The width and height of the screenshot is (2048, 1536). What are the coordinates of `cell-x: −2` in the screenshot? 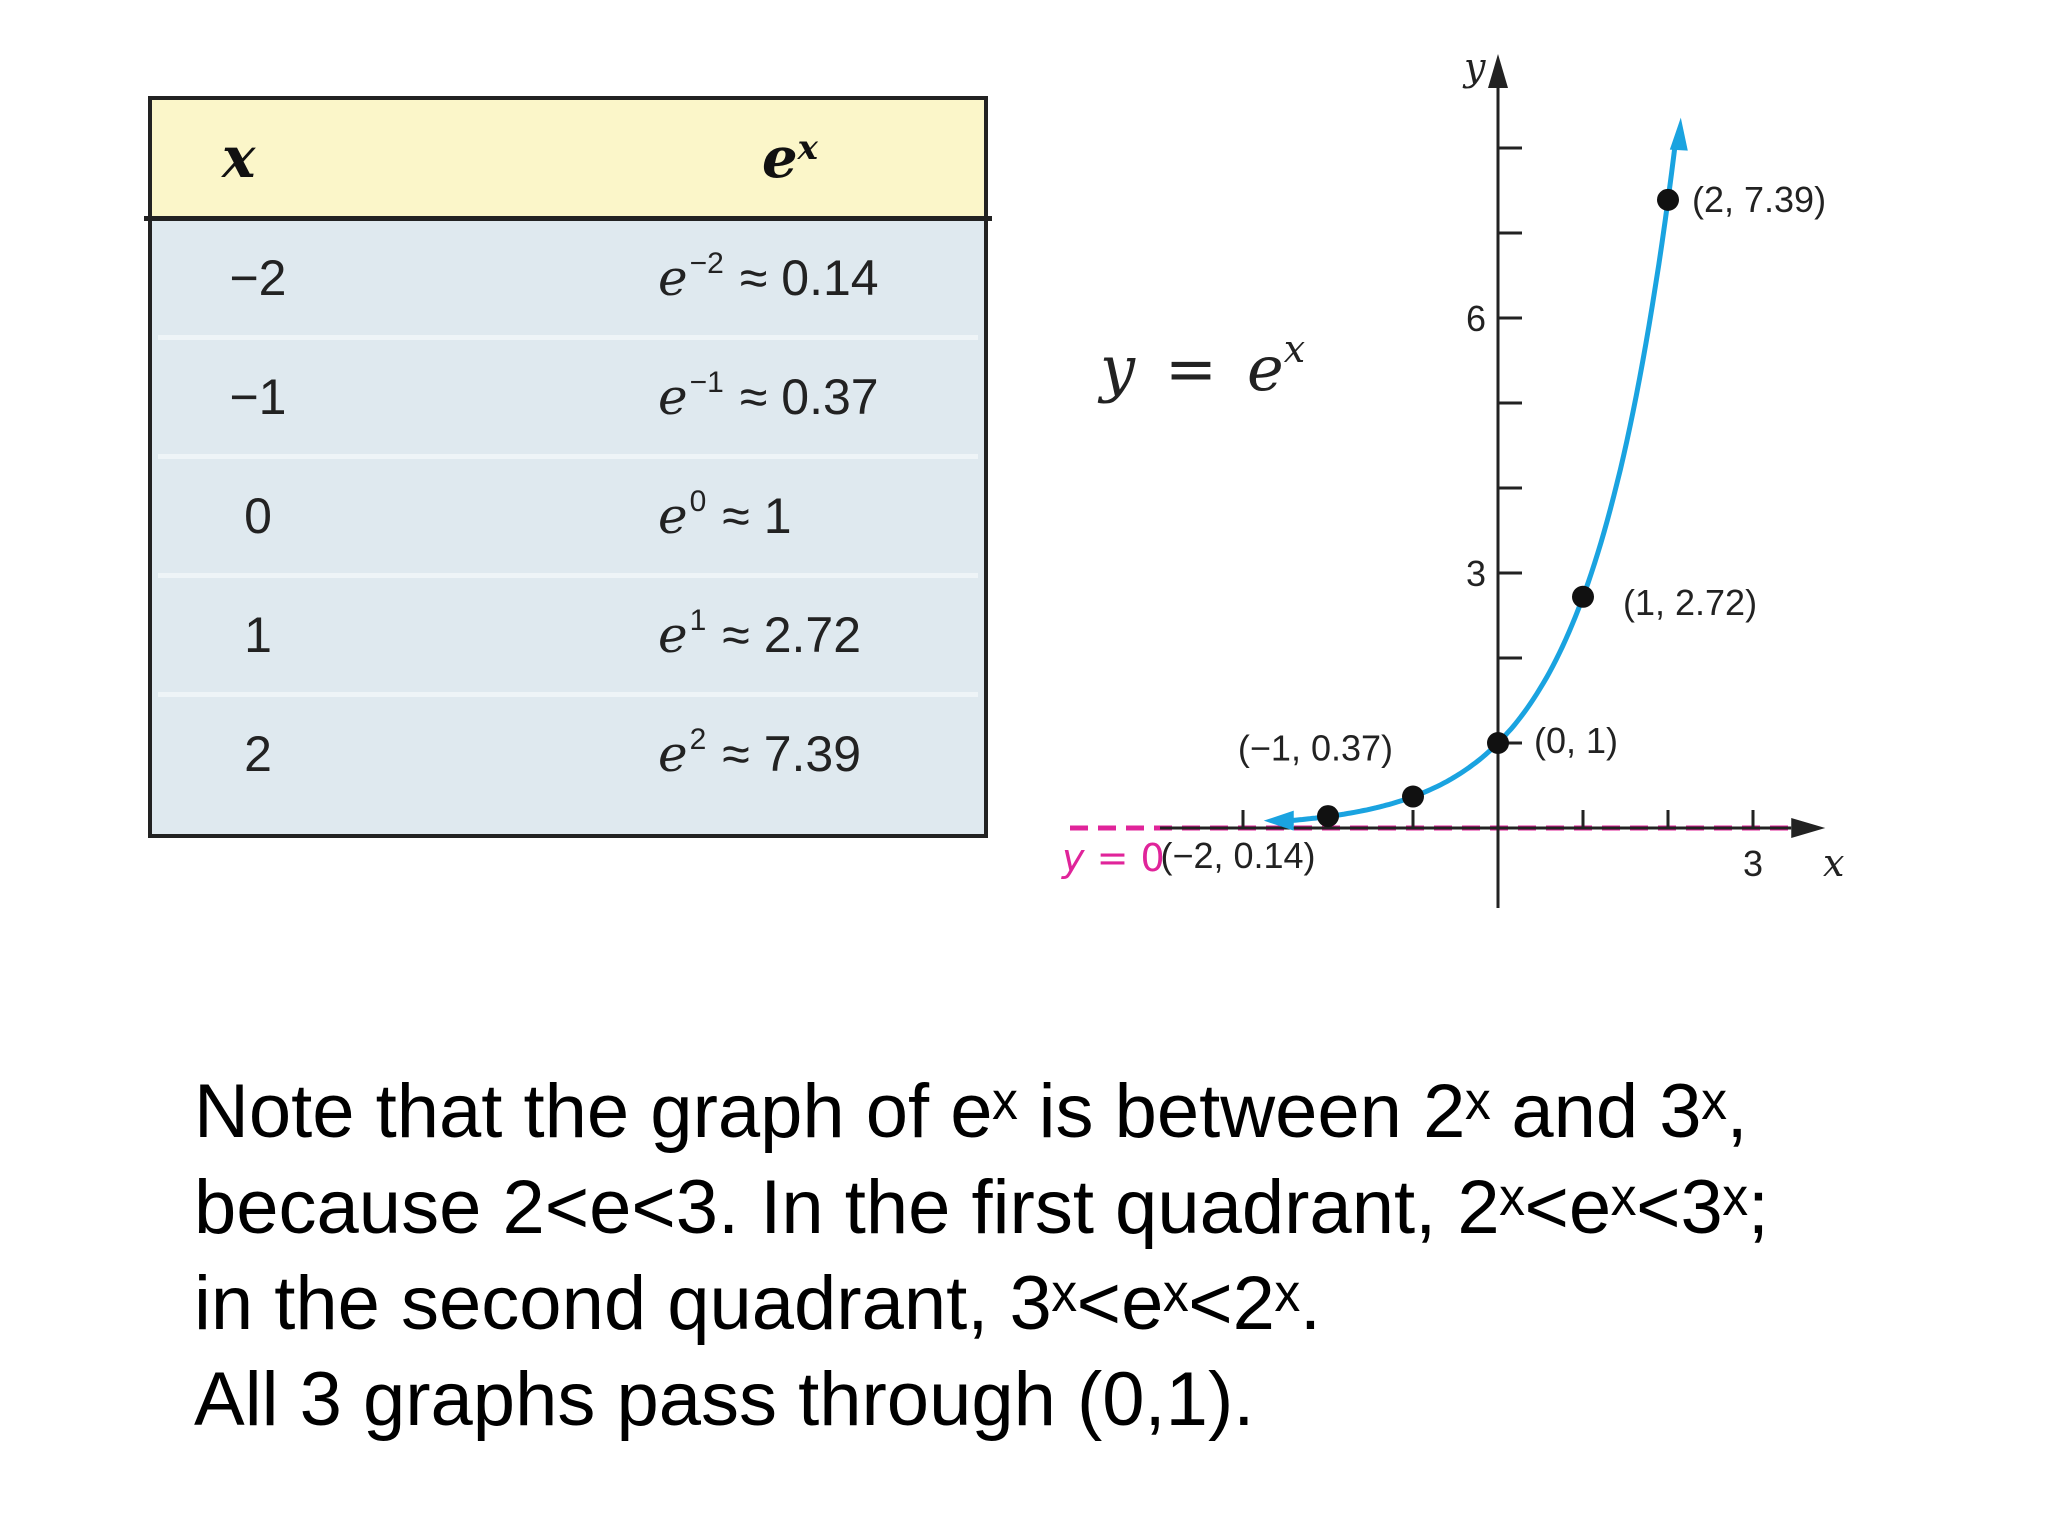 It's located at (258, 278).